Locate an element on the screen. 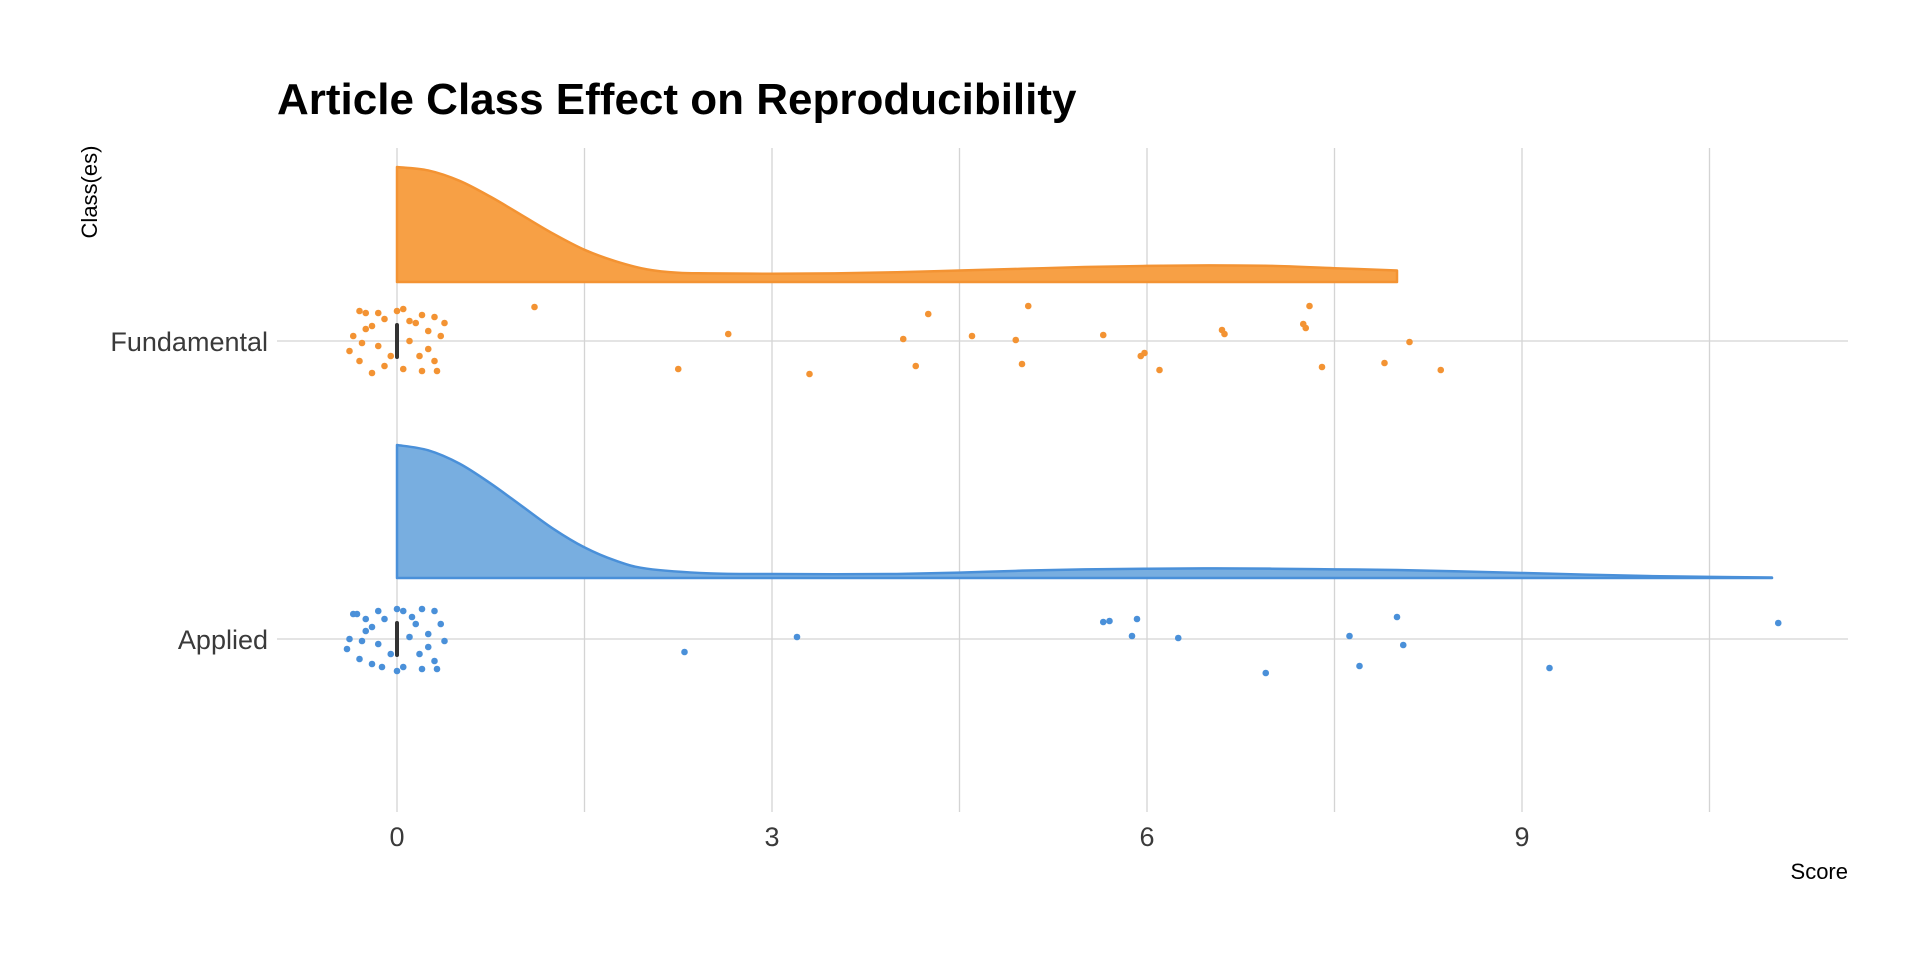 This screenshot has width=1920, height=960. x-tick-labels: 0 3 6 9 is located at coordinates (959, 837).